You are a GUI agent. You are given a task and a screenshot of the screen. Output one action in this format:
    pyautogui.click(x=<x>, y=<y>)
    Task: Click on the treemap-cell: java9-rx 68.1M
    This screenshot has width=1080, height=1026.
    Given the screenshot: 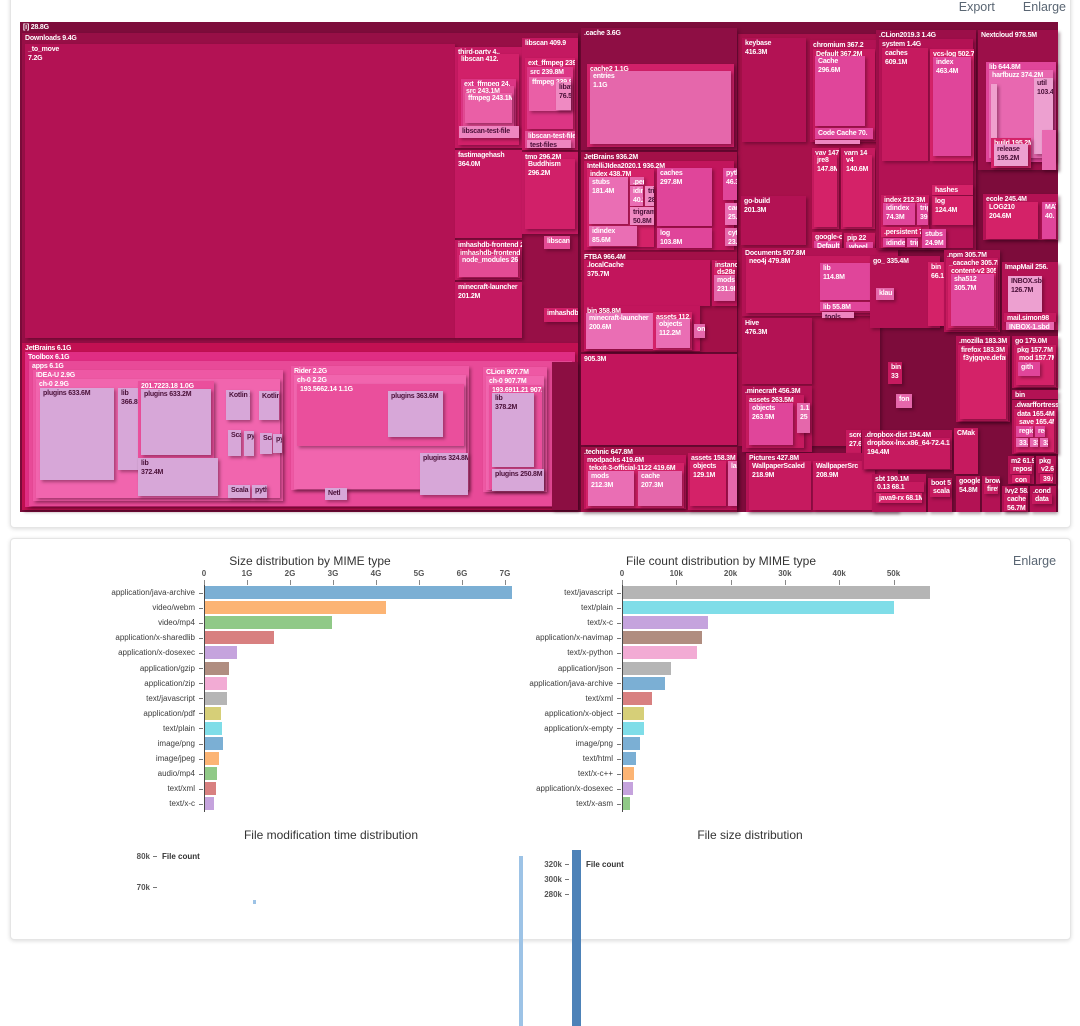 What is the action you would take?
    pyautogui.click(x=899, y=498)
    